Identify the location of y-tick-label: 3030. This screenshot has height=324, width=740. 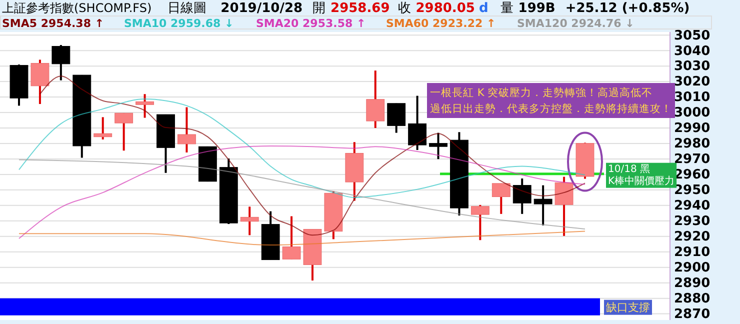
(692, 66).